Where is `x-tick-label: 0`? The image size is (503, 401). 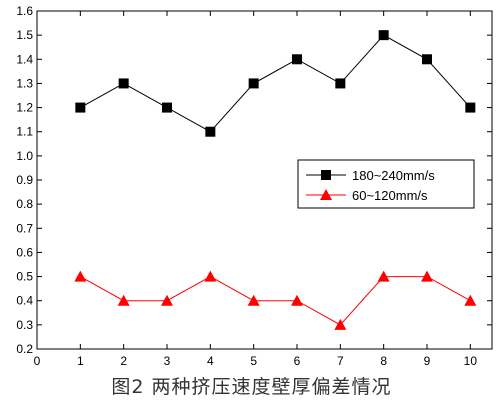
x-tick-label: 0 is located at coordinates (37, 361).